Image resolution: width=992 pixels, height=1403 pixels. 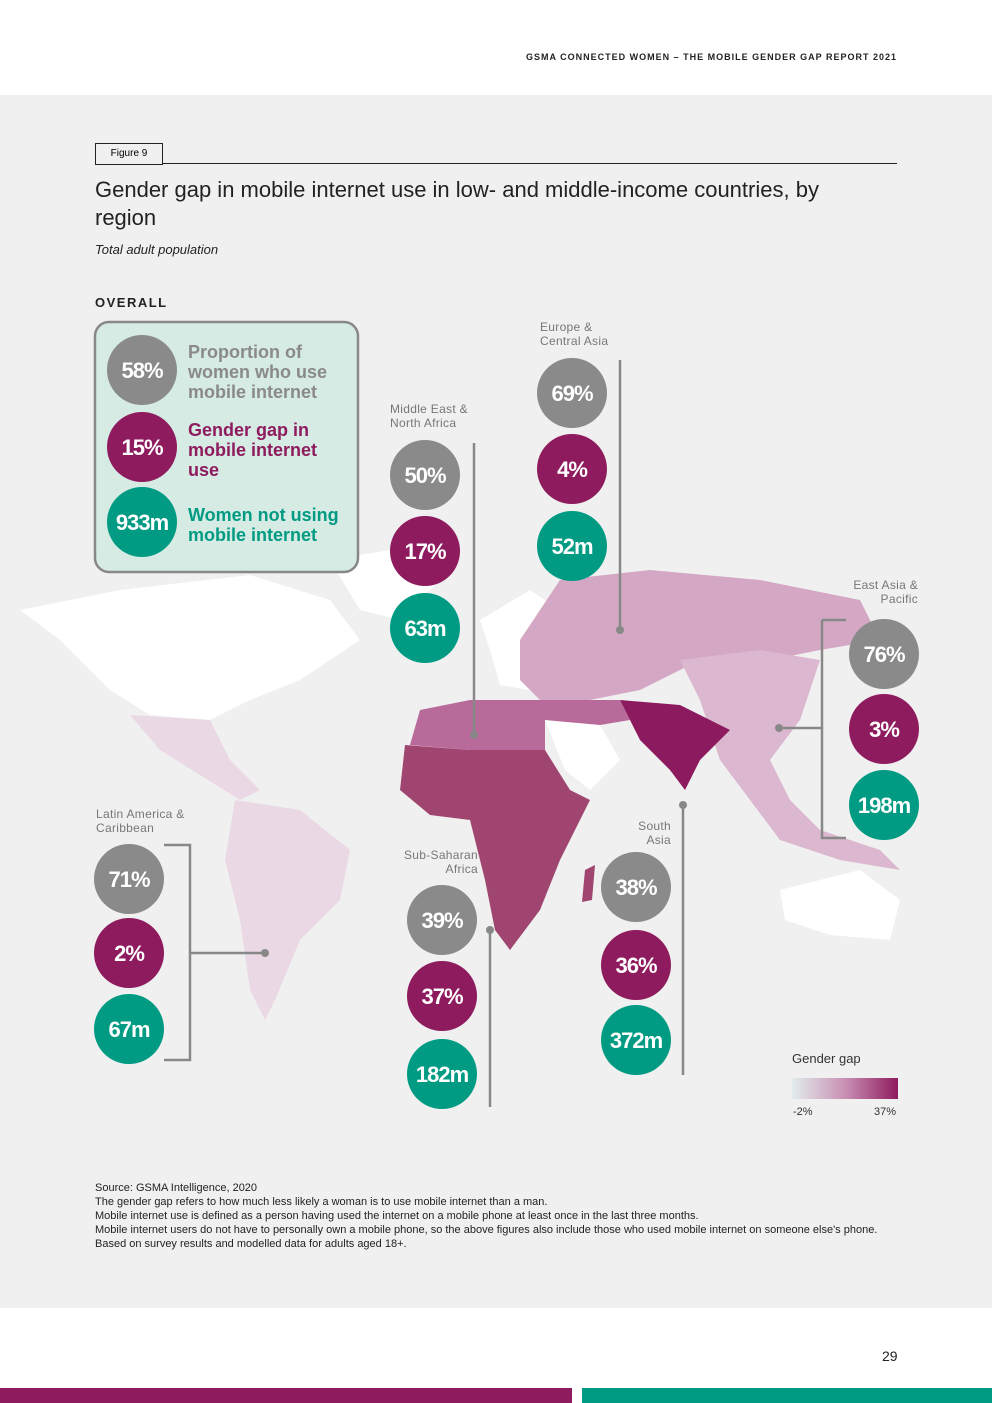 I want to click on bubble-value: 182m, so click(x=442, y=1074).